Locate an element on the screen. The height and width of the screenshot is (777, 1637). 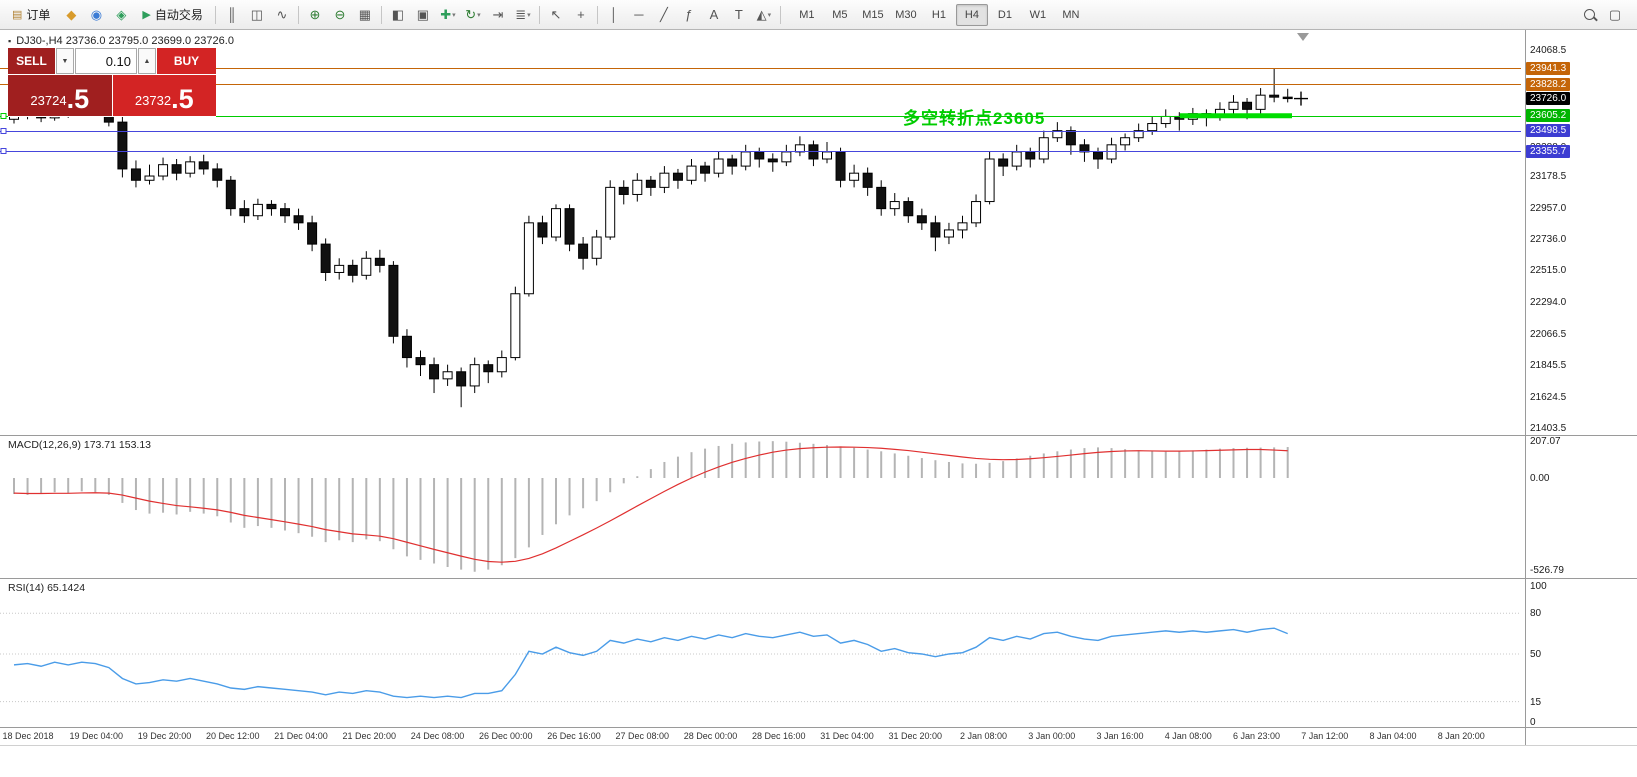
macd-pane-border is located at coordinates (818, 435).